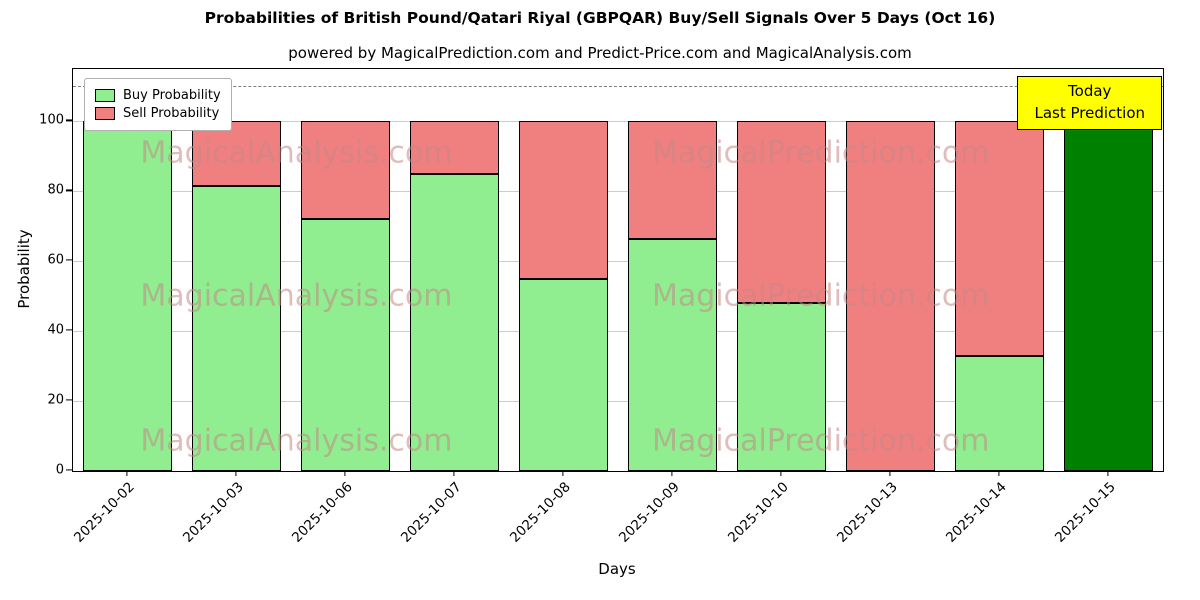 Image resolution: width=1200 pixels, height=600 pixels. What do you see at coordinates (171, 113) in the screenshot?
I see `legend-label: Sell Probability` at bounding box center [171, 113].